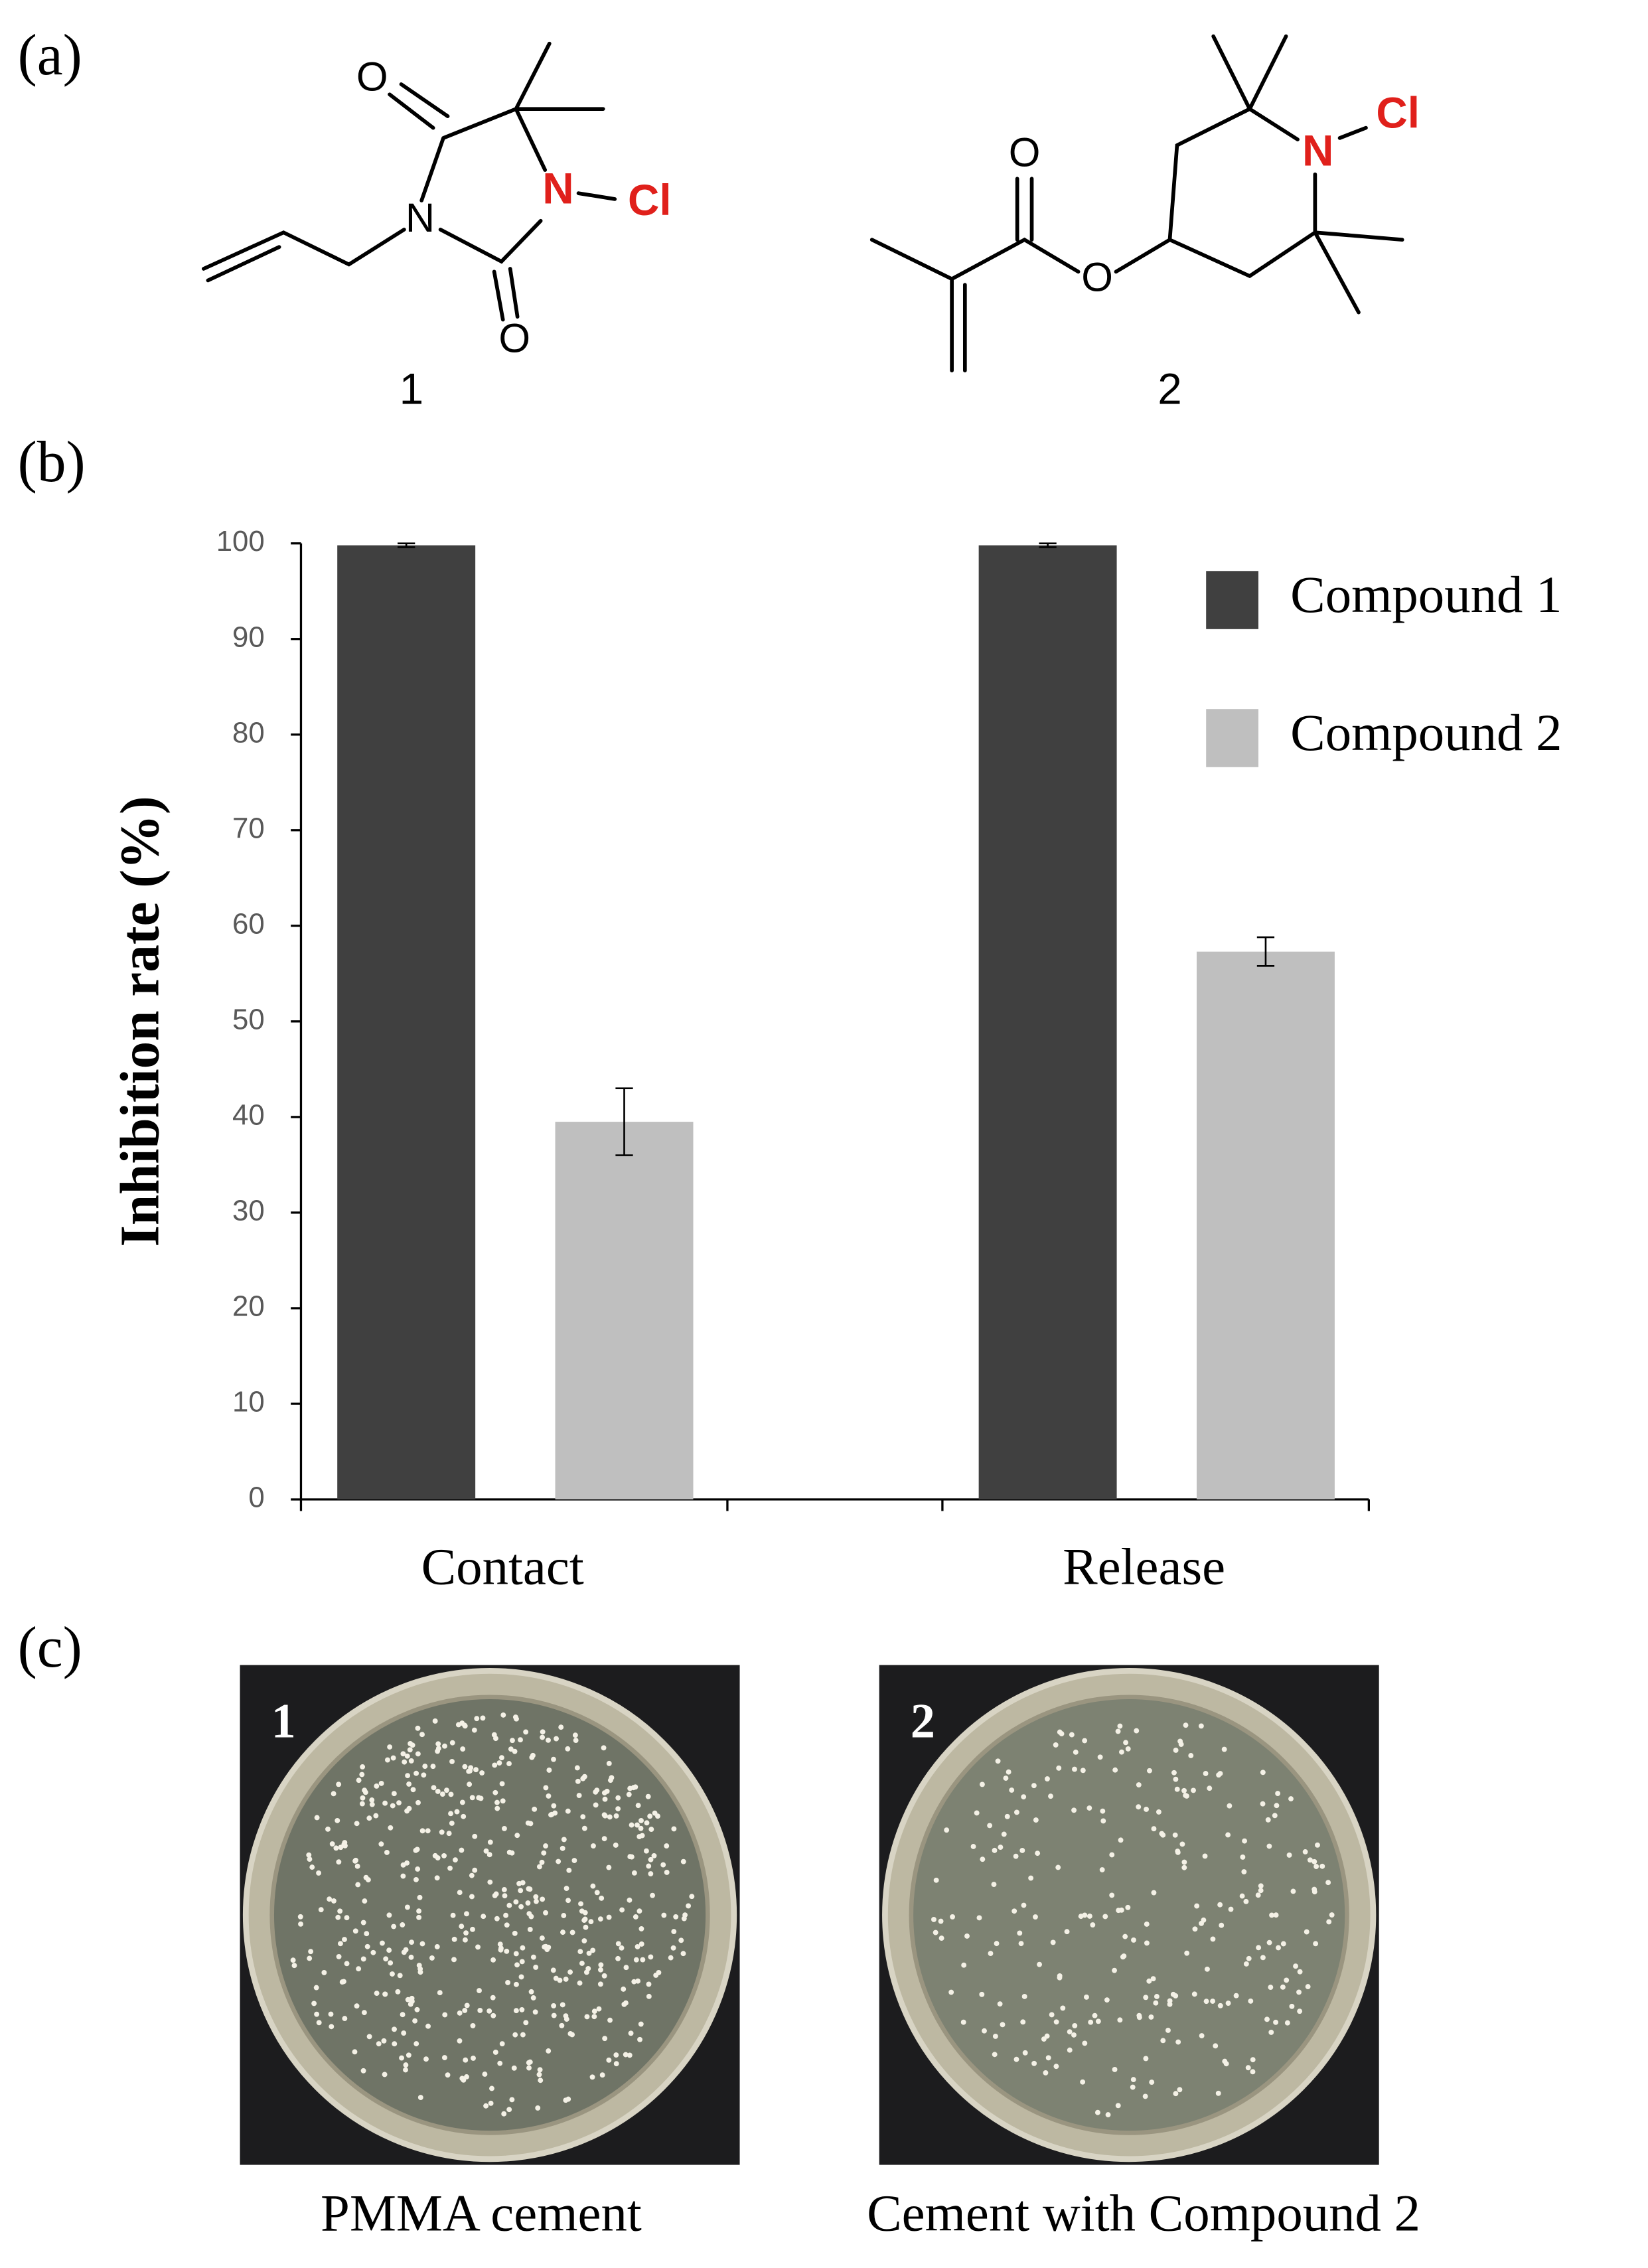 Image resolution: width=1648 pixels, height=2268 pixels. I want to click on bar, so click(624, 1311).